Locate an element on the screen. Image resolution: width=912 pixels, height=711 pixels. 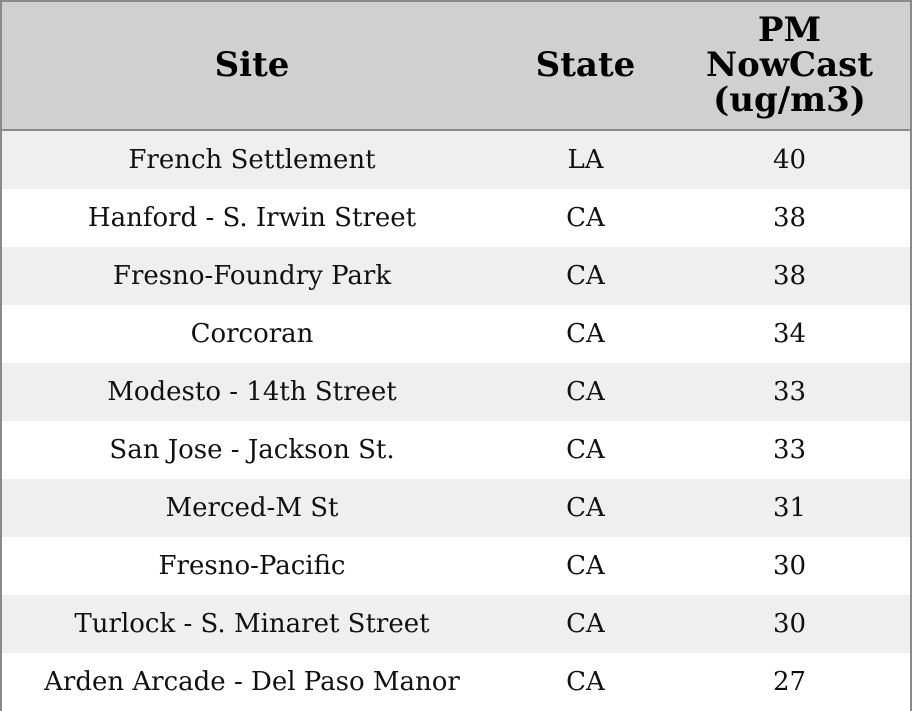
table-cell: French Settlement is located at coordinates (252, 159).